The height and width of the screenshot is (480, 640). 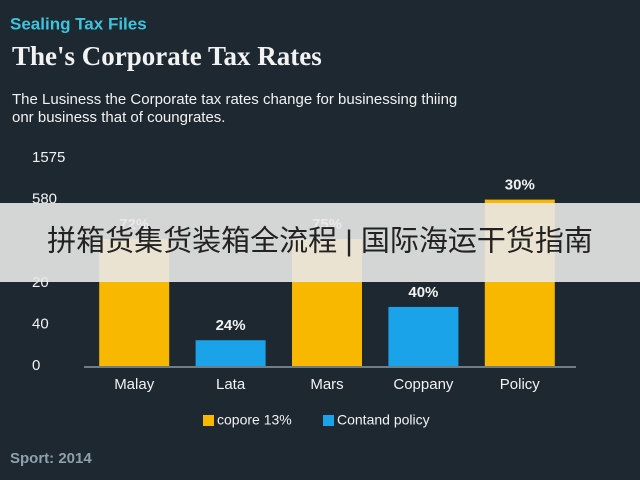 What do you see at coordinates (51, 458) in the screenshot?
I see `footer: Sport: 2014` at bounding box center [51, 458].